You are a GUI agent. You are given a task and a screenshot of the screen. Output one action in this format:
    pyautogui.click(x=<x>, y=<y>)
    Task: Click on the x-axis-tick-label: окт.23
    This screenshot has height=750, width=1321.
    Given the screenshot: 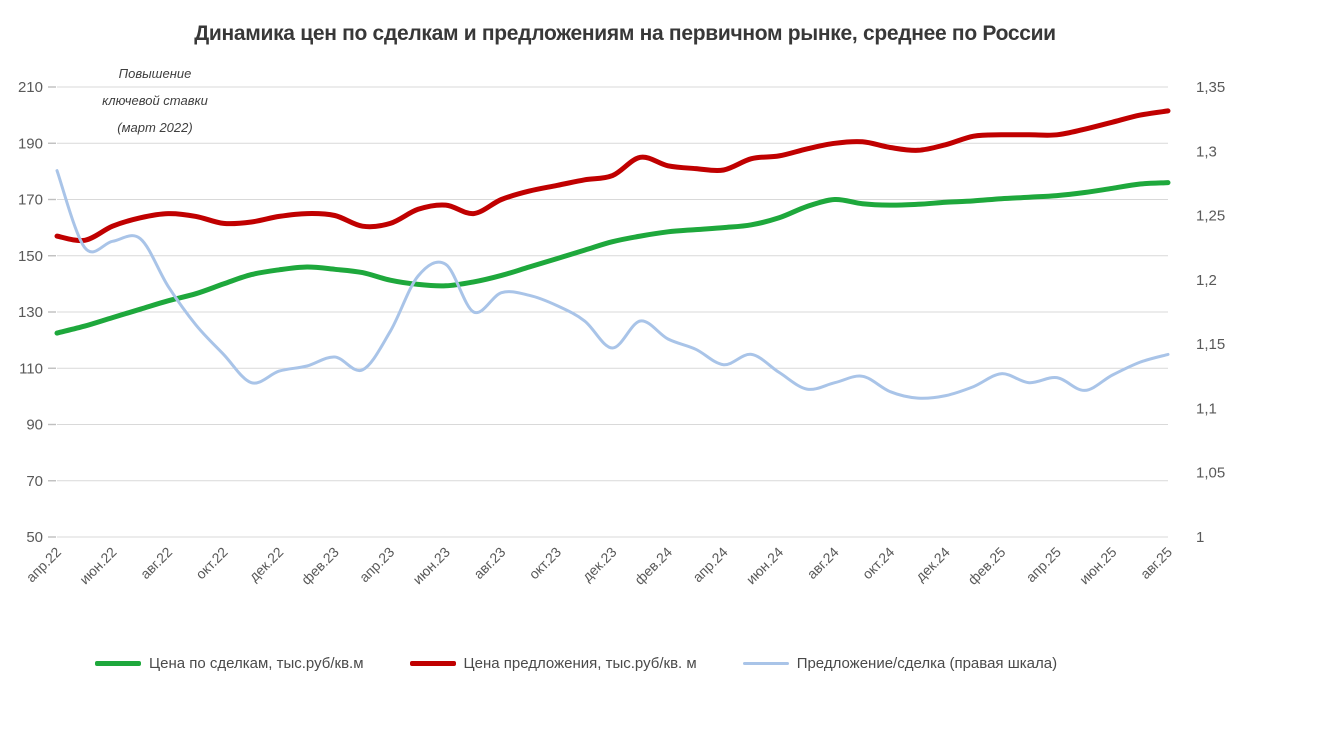 What is the action you would take?
    pyautogui.click(x=545, y=563)
    